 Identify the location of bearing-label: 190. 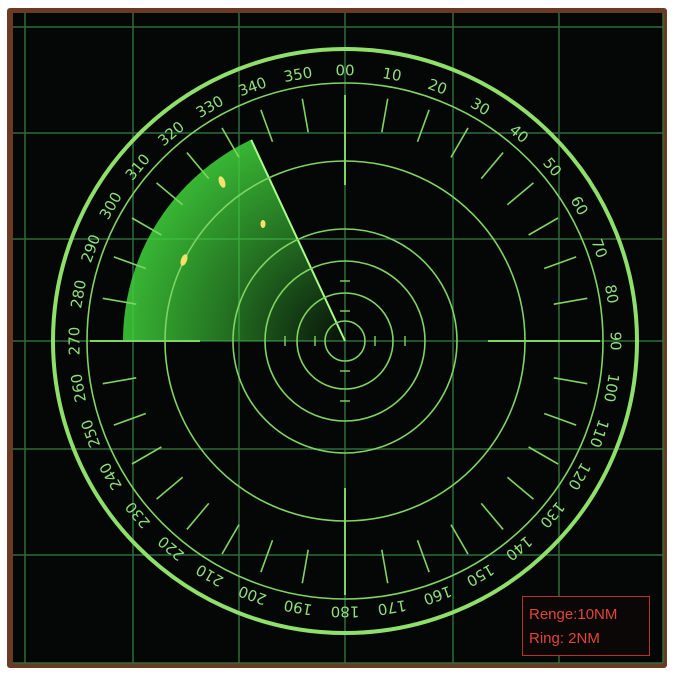
(297, 607).